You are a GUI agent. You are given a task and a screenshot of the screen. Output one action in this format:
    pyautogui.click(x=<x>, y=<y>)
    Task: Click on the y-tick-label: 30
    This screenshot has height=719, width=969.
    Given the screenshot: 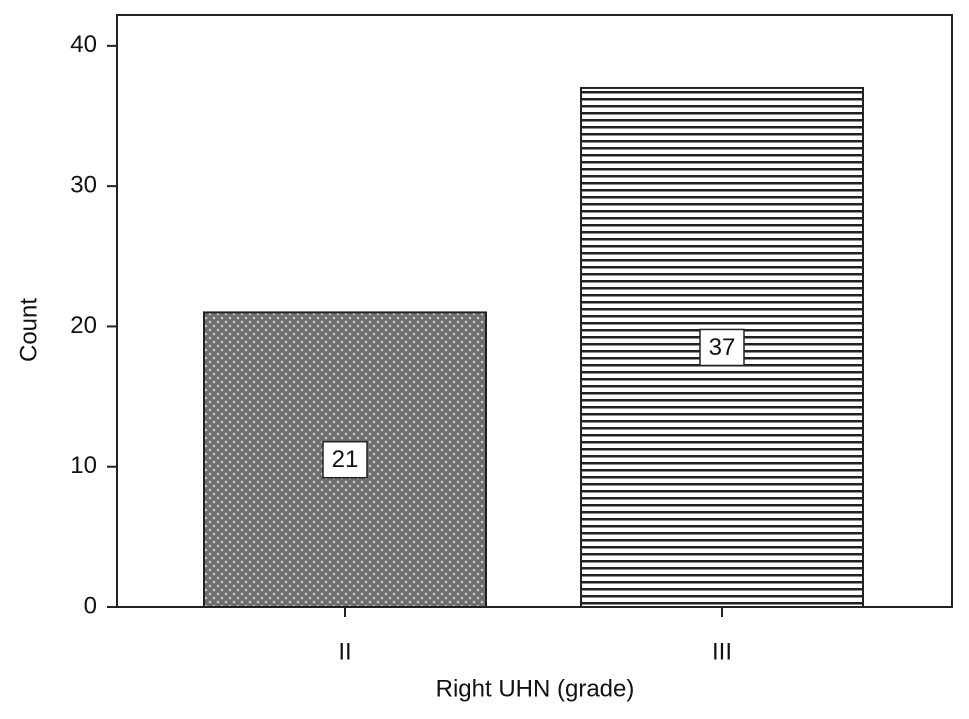 What is the action you would take?
    pyautogui.click(x=83, y=184)
    